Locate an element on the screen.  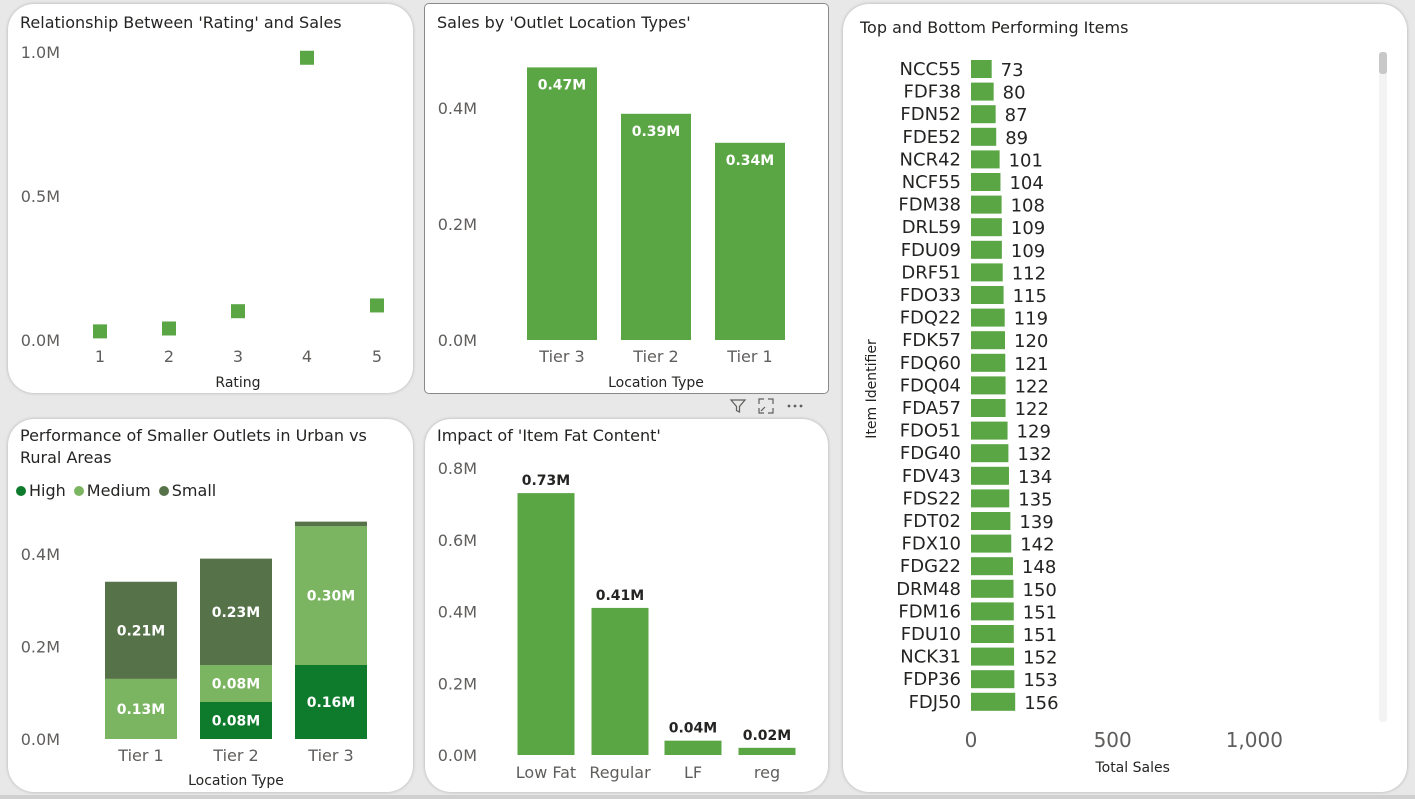
x-tick-label: 1 is located at coordinates (100, 356).